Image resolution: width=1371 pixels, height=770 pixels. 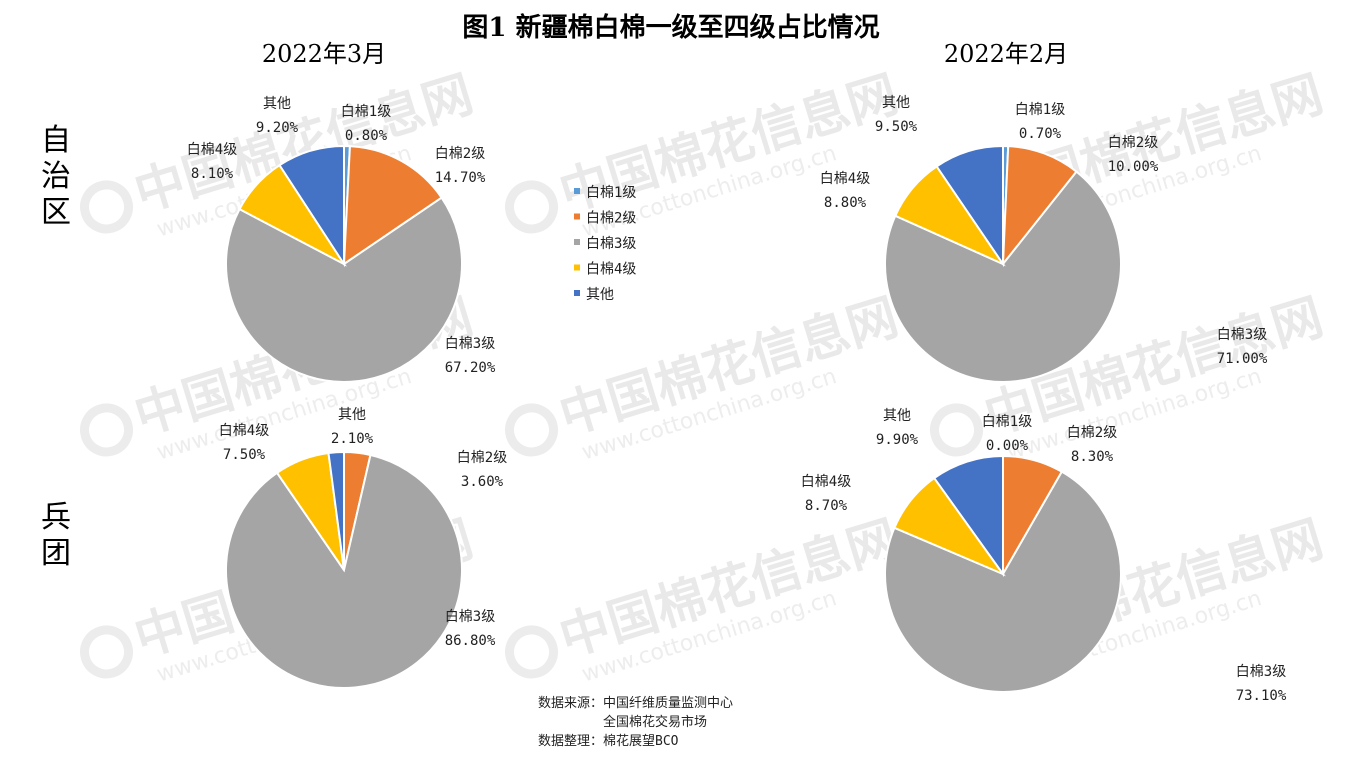 I want to click on pie-bingtuan-march: 白棉2级 3.60% 白棉3级 86.80% 白棉4级 7.50% 其他 2.10%, so click(x=363, y=548).